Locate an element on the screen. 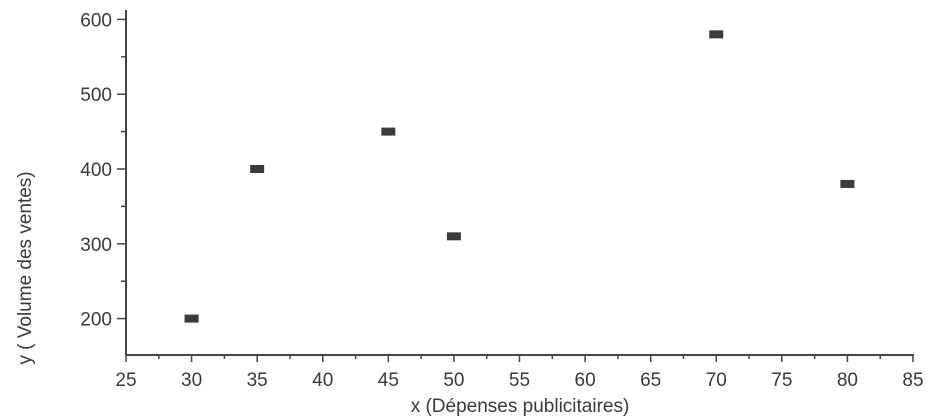 The width and height of the screenshot is (933, 418). y-tick-label: 300 is located at coordinates (96, 245).